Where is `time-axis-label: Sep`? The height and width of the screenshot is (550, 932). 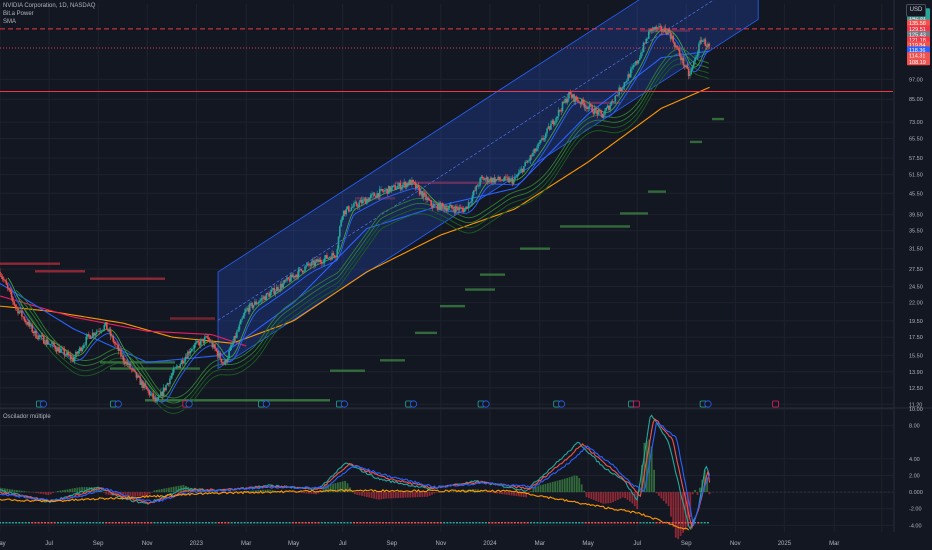
time-axis-label: Sep is located at coordinates (686, 544).